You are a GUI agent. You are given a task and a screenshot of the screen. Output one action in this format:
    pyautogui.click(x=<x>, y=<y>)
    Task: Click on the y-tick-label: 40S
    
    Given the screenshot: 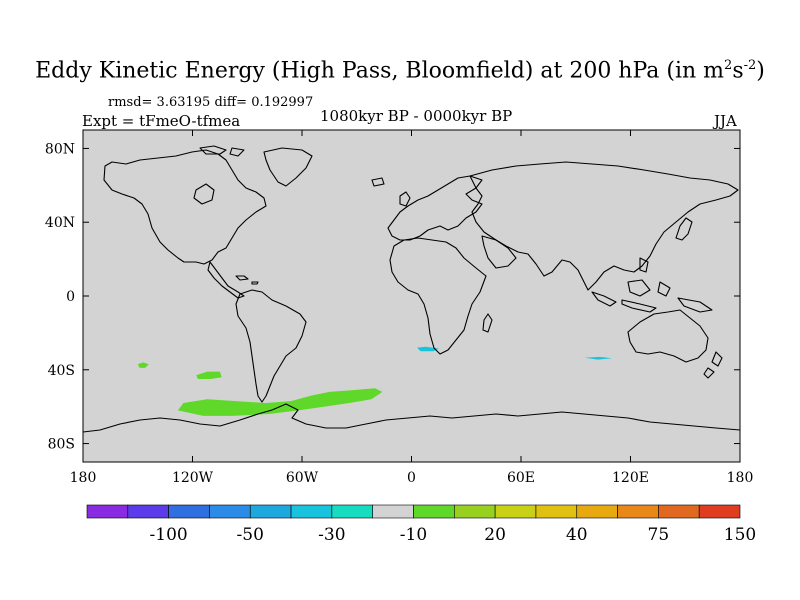 What is the action you would take?
    pyautogui.click(x=61, y=371)
    